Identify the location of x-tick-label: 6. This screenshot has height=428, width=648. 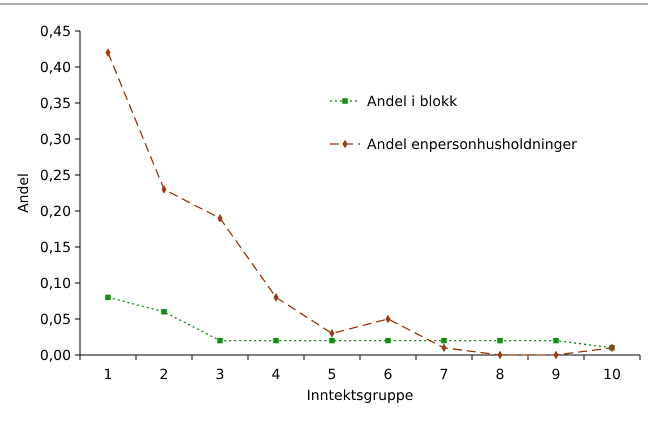
(388, 375).